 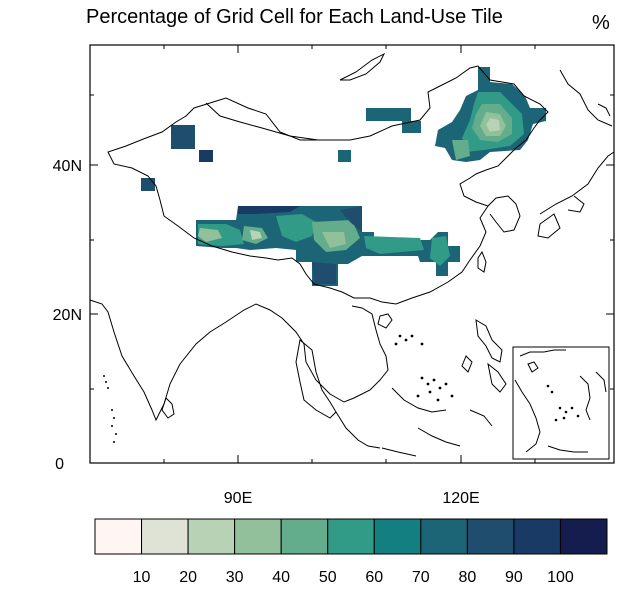 What do you see at coordinates (353, 577) in the screenshot?
I see `legend-tick-labels: 10 20 30 40 50 60 70 80 90 100` at bounding box center [353, 577].